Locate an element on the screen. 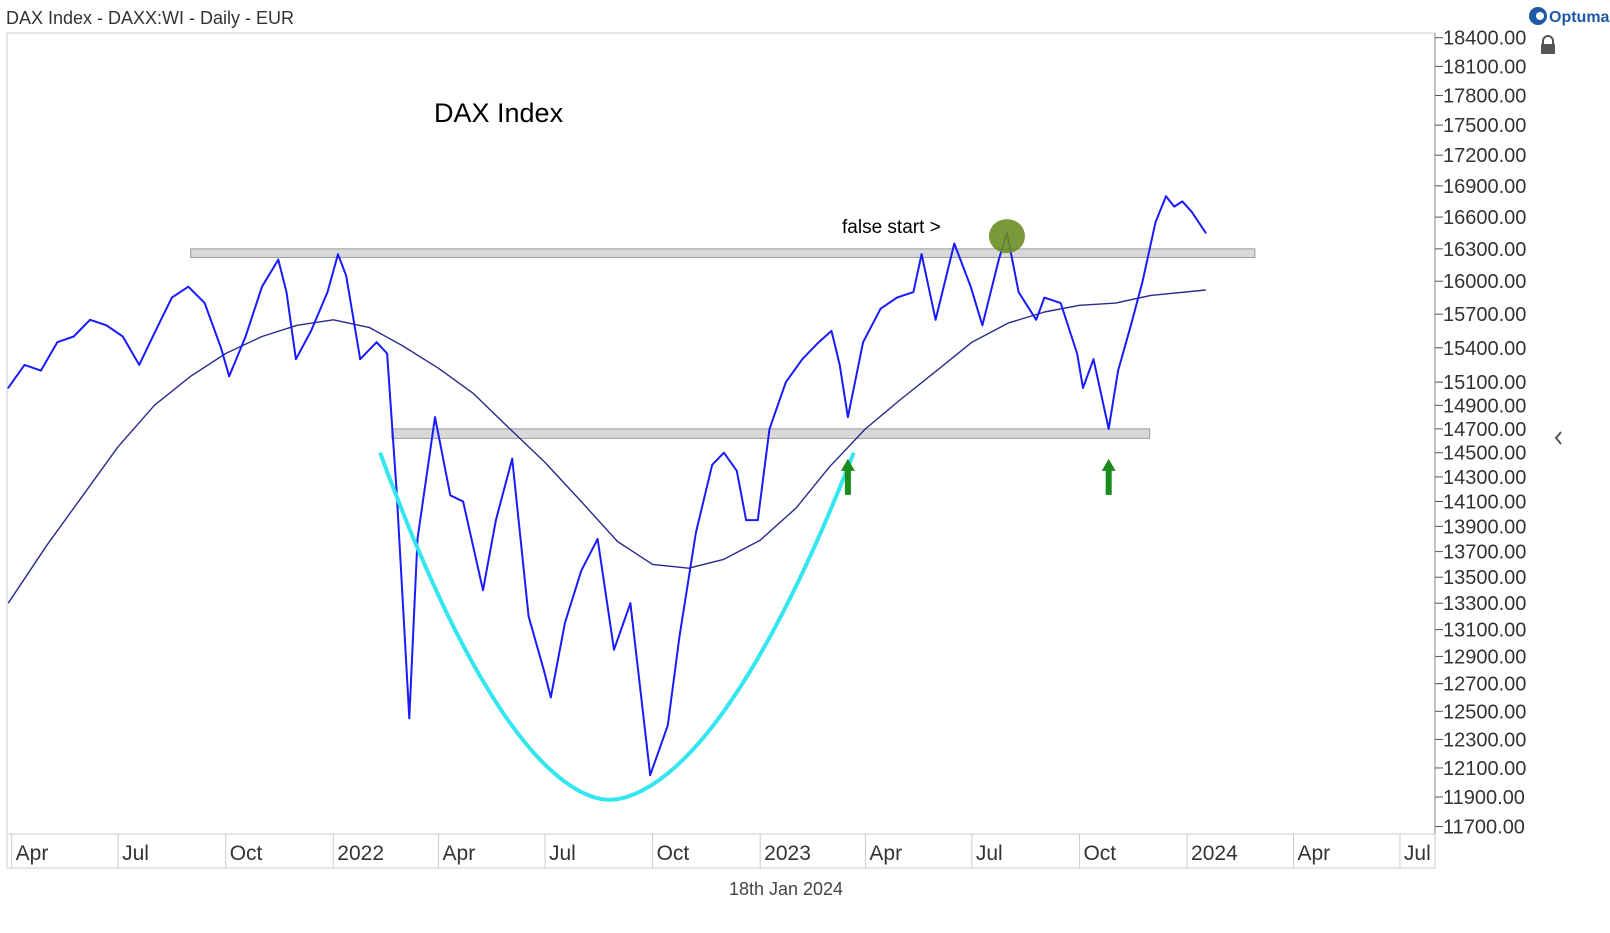 The height and width of the screenshot is (933, 1610). y-tick-label: 14100.00 is located at coordinates (1484, 502).